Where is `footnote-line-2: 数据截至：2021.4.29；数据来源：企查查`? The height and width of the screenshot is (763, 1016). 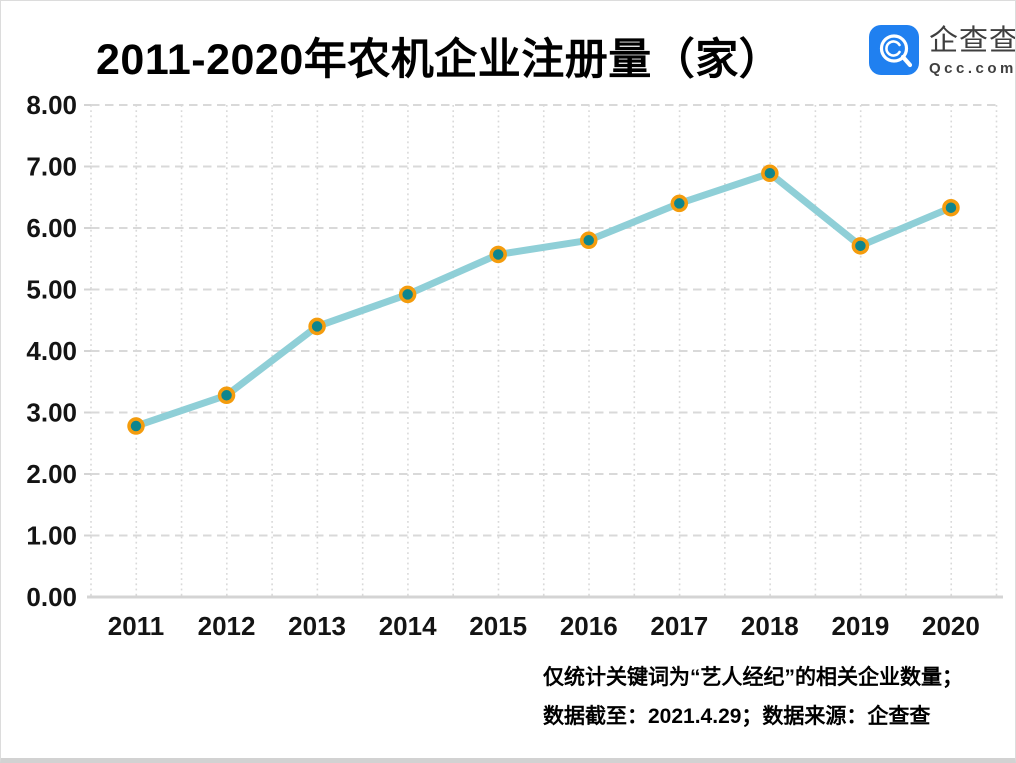 footnote-line-2: 数据截至：2021.4.29；数据来源：企查查 is located at coordinates (737, 716).